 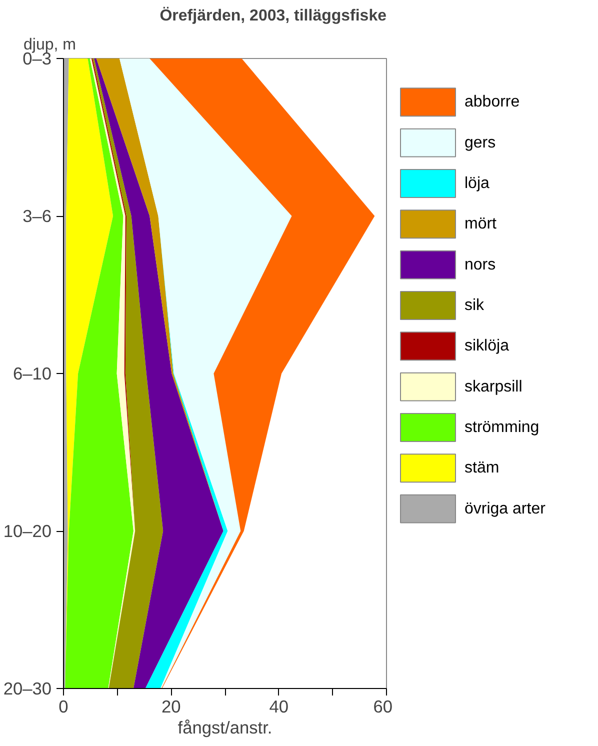 I want to click on x-tick-label: 20, so click(x=171, y=706).